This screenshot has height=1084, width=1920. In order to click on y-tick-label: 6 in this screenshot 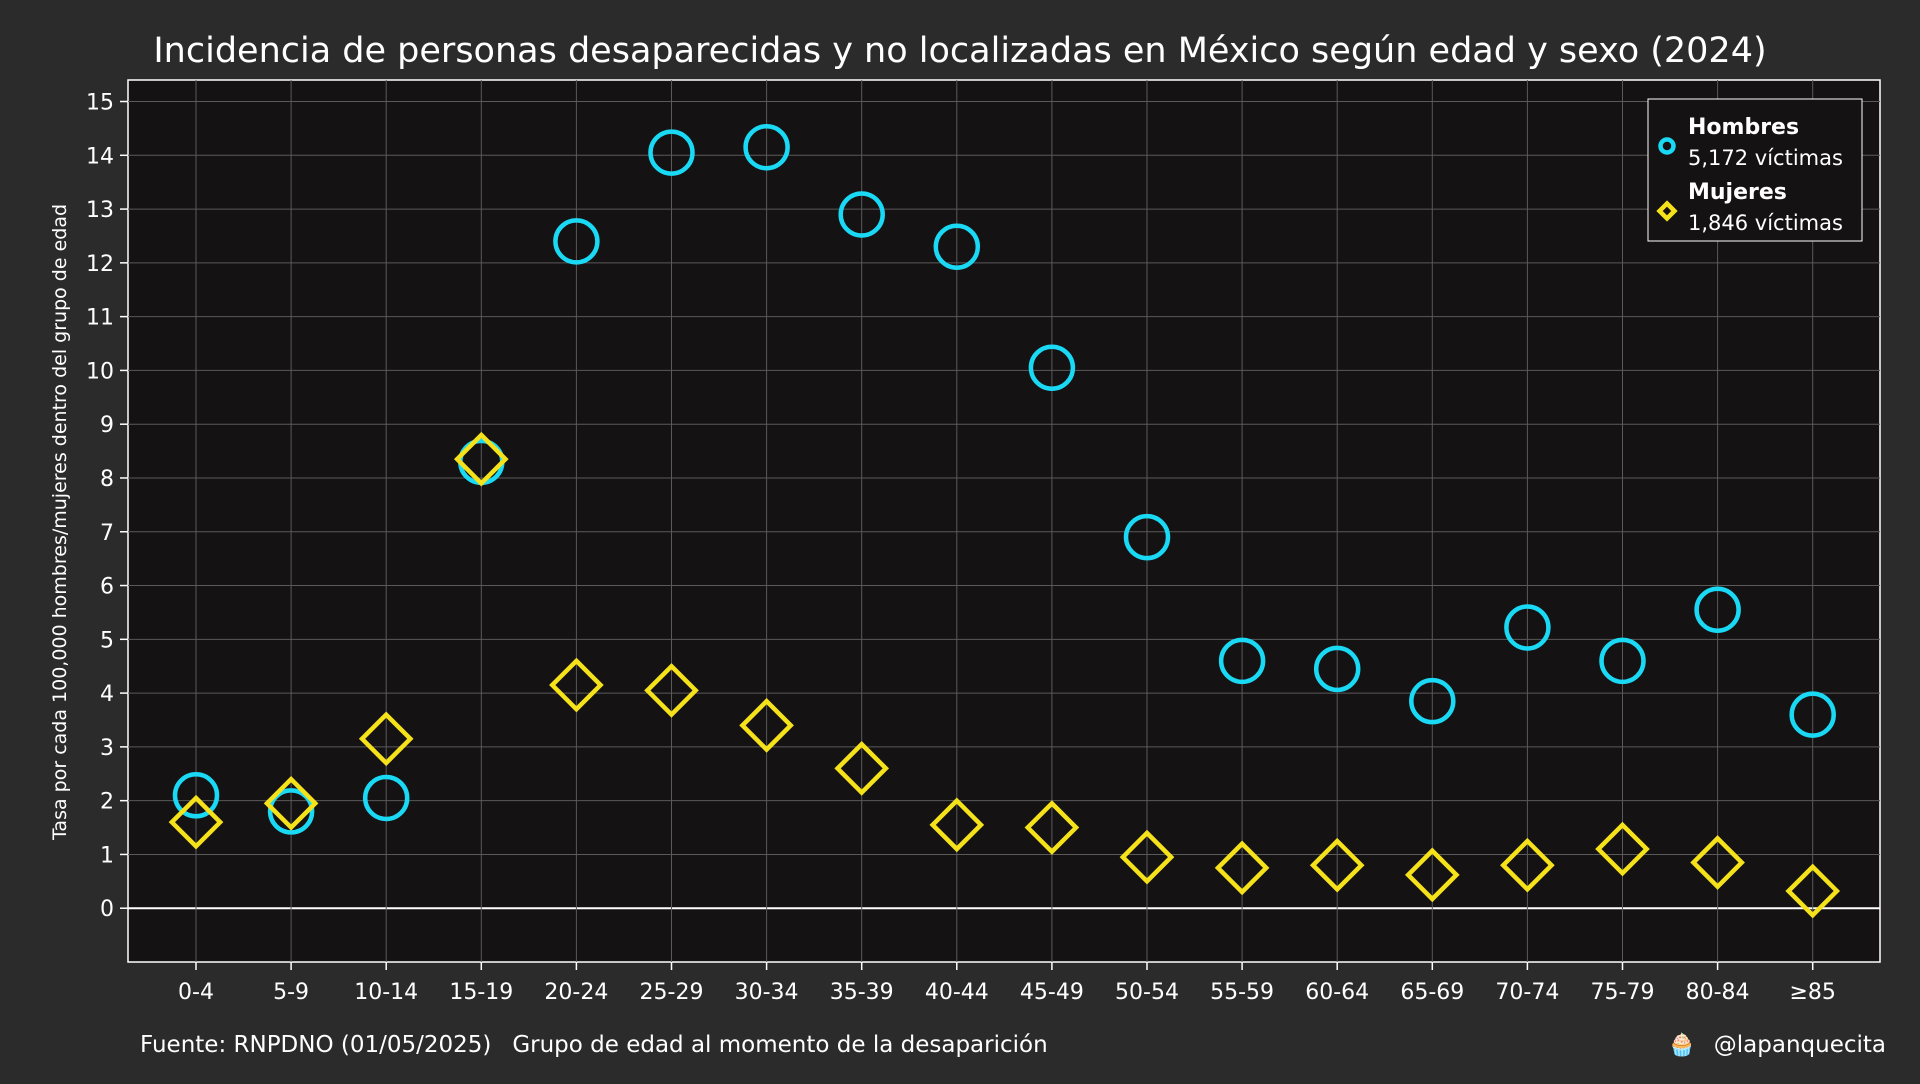, I will do `click(107, 587)`.